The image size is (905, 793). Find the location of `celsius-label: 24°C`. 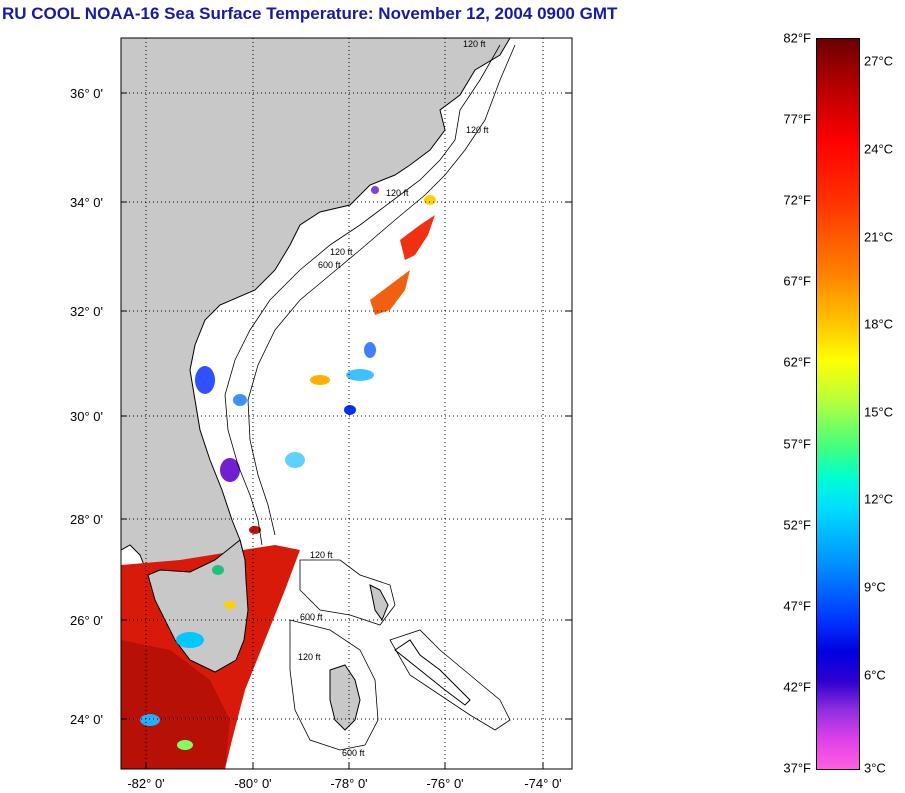

celsius-label: 24°C is located at coordinates (879, 149).